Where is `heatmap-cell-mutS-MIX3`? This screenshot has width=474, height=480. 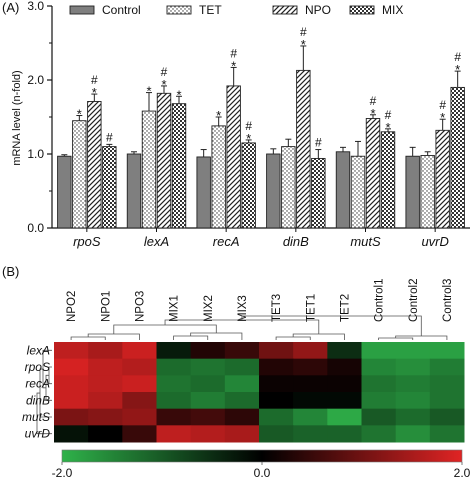
heatmap-cell-mutS-MIX3 is located at coordinates (242, 417).